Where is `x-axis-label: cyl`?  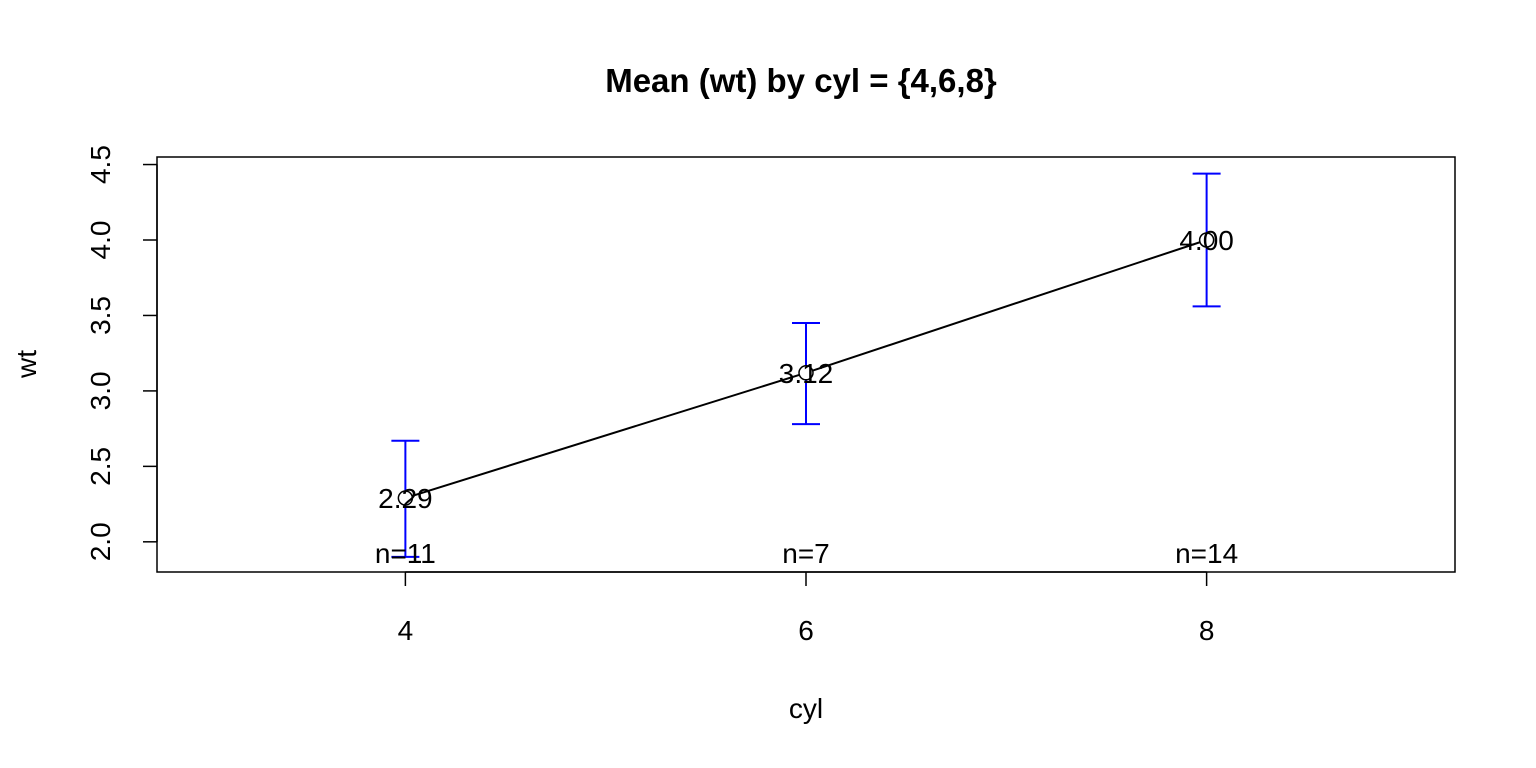 x-axis-label: cyl is located at coordinates (806, 708).